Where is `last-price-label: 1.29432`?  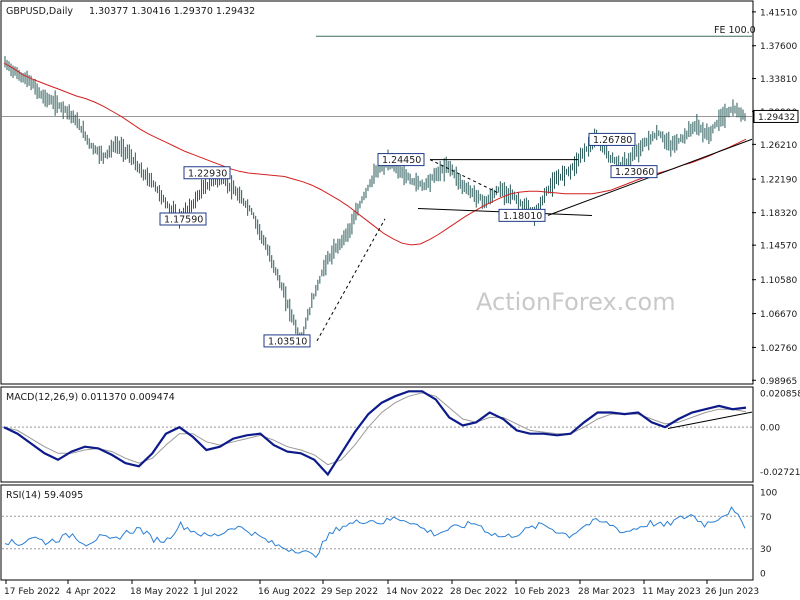 last-price-label: 1.29432 is located at coordinates (776, 118).